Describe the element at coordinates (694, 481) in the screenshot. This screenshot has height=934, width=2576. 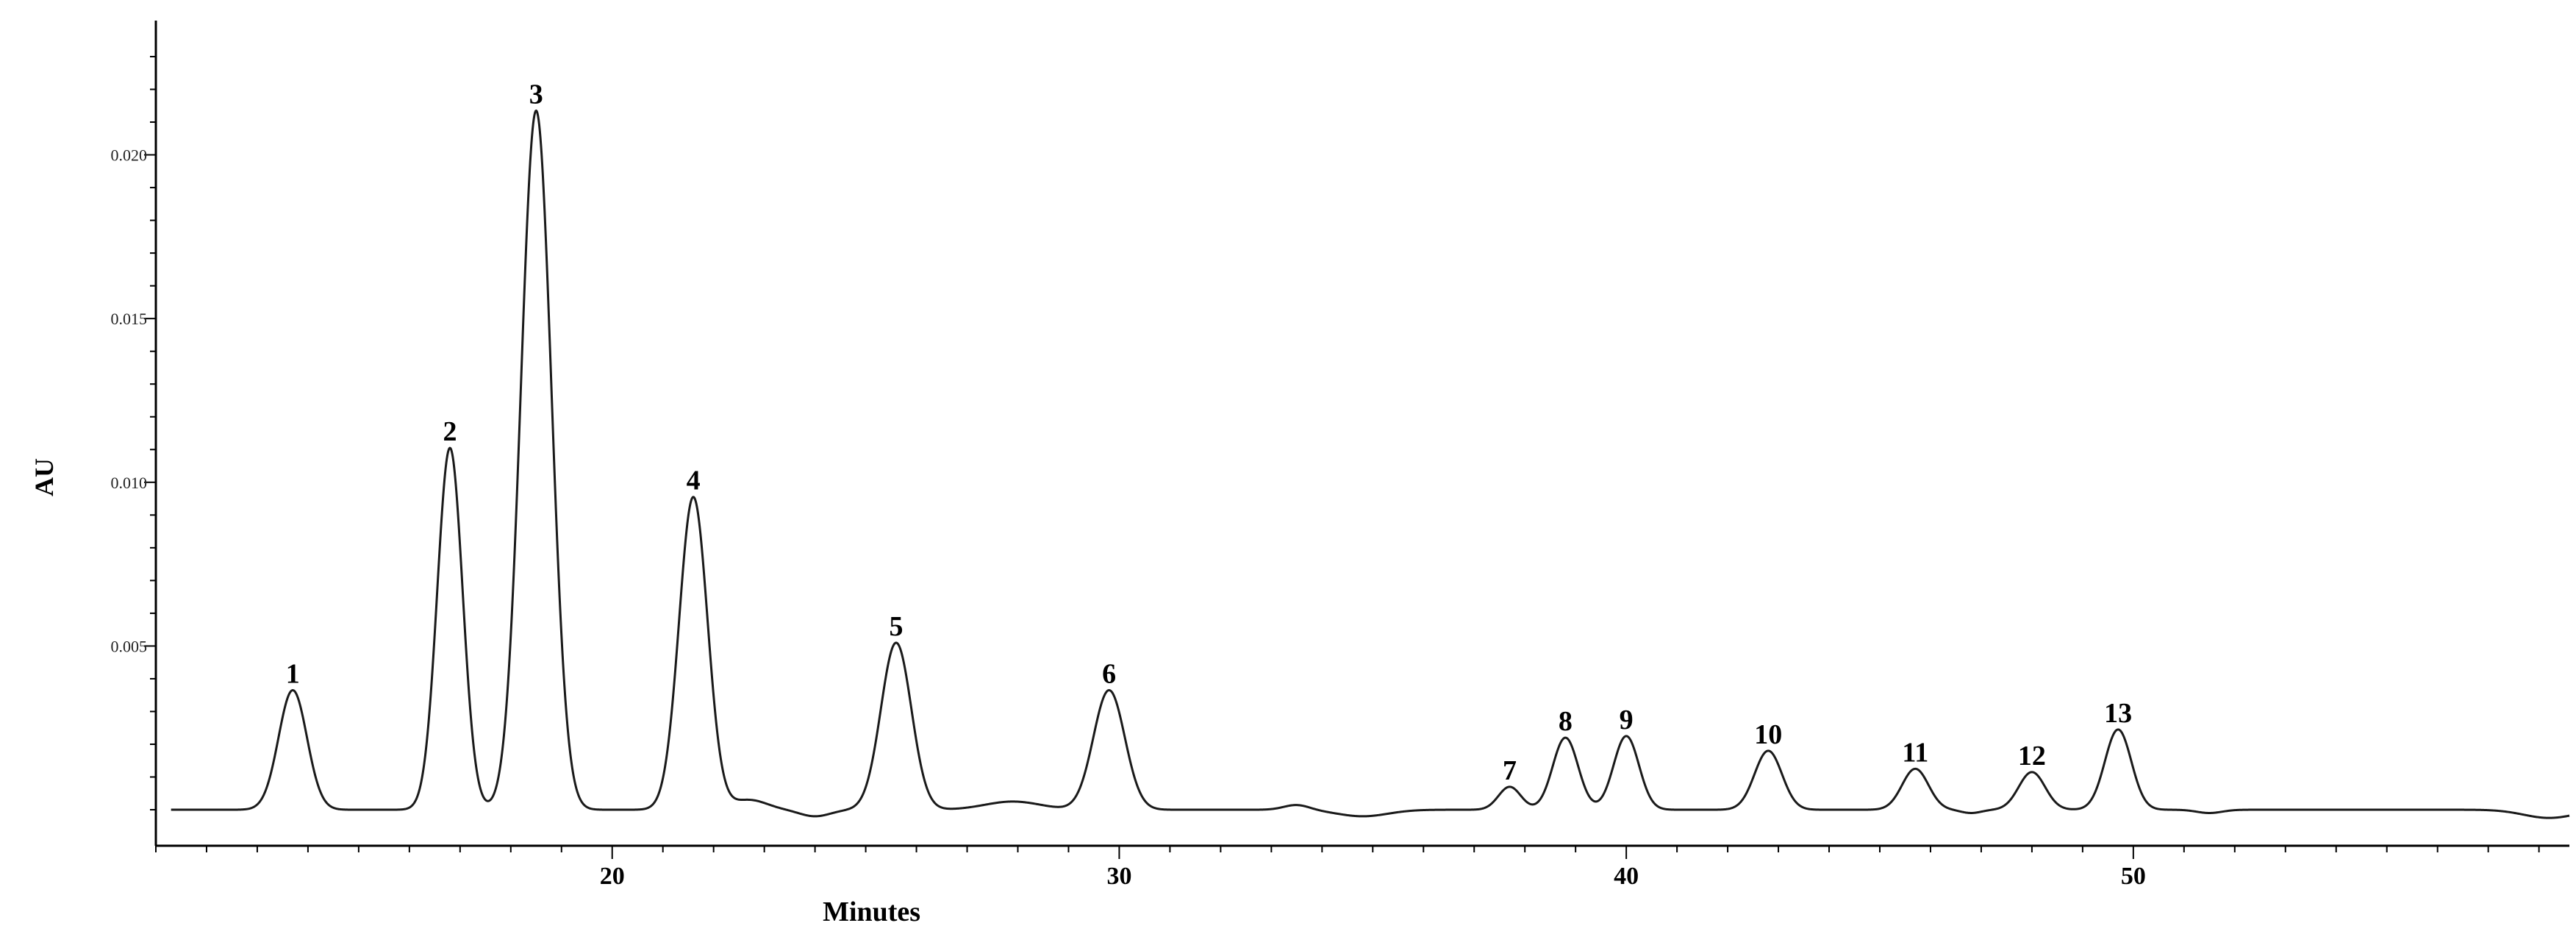
I see `peak-label: 4` at that location.